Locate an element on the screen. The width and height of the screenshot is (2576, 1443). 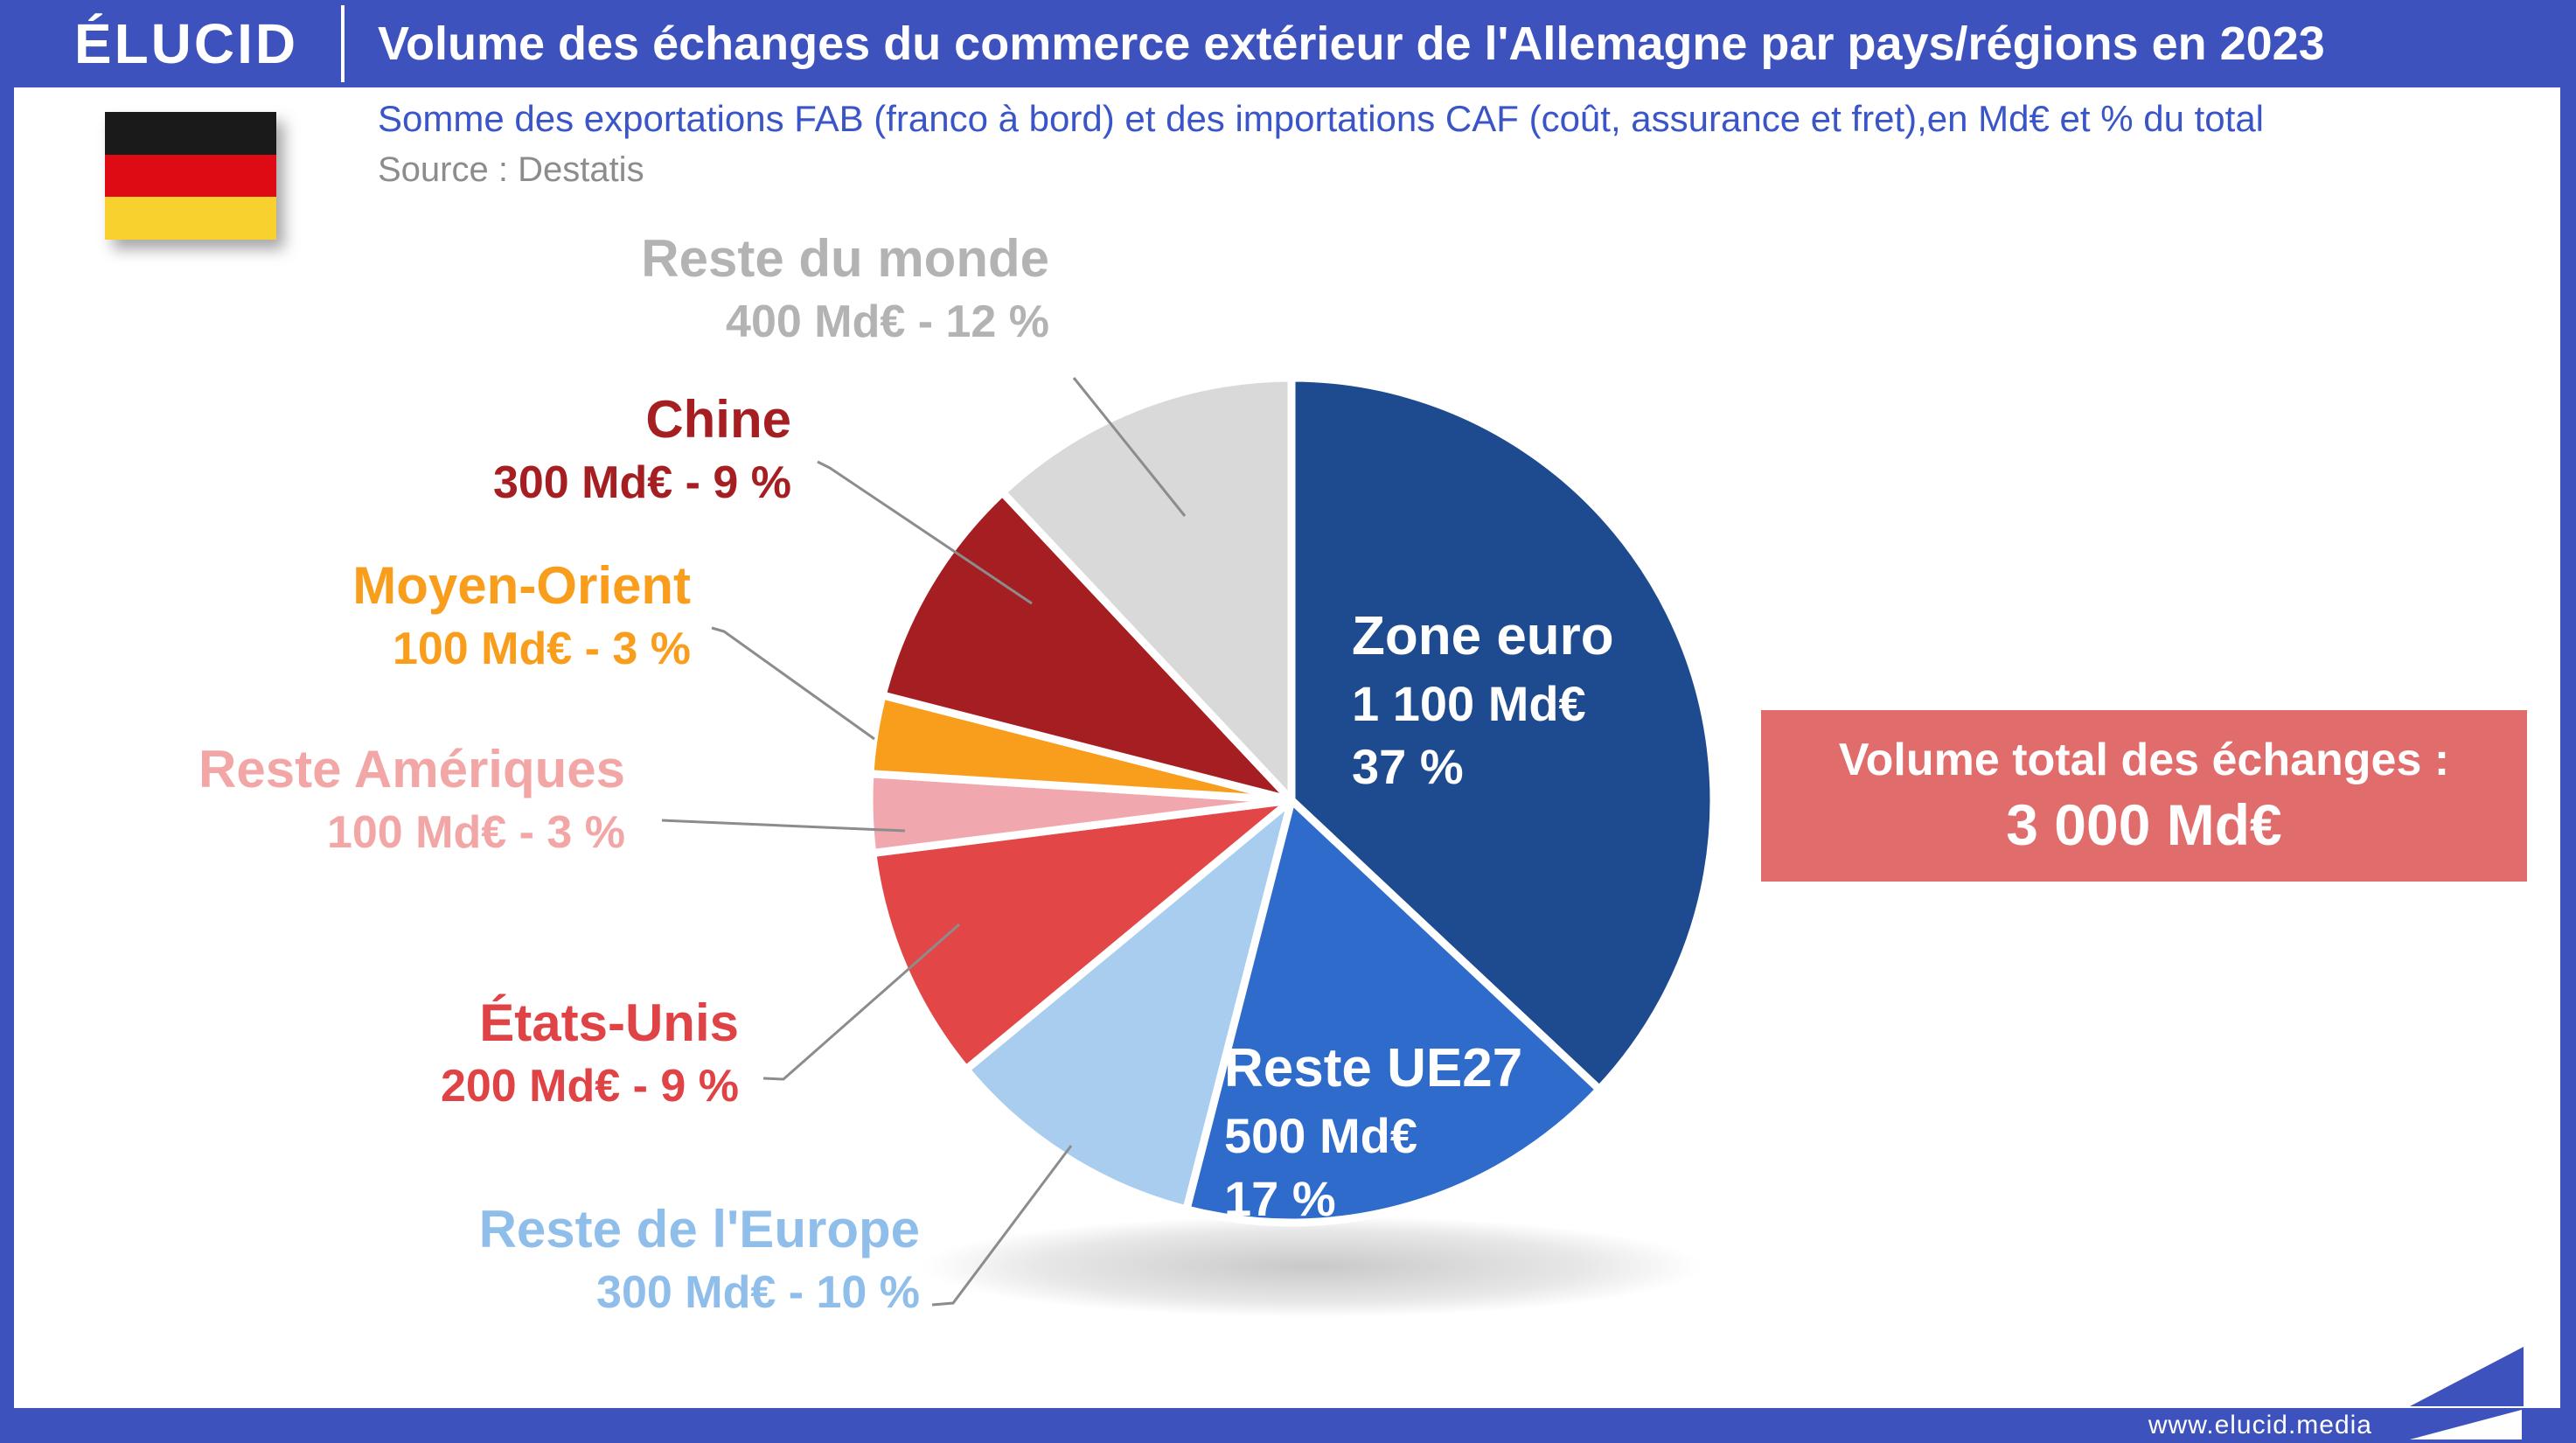
leader-moyen-orient is located at coordinates (793, 683).